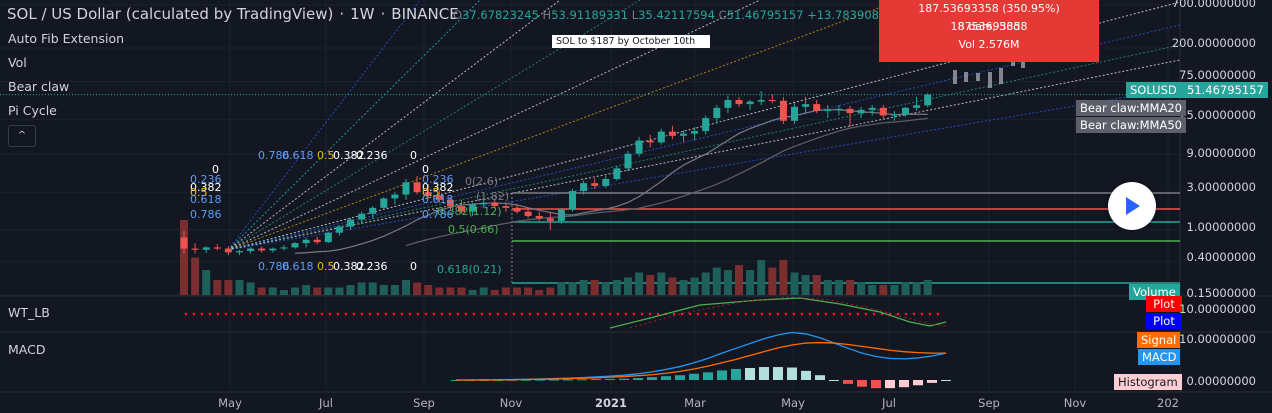  Describe the element at coordinates (989, 403) in the screenshot. I see `time-axis-label: Sep` at that location.